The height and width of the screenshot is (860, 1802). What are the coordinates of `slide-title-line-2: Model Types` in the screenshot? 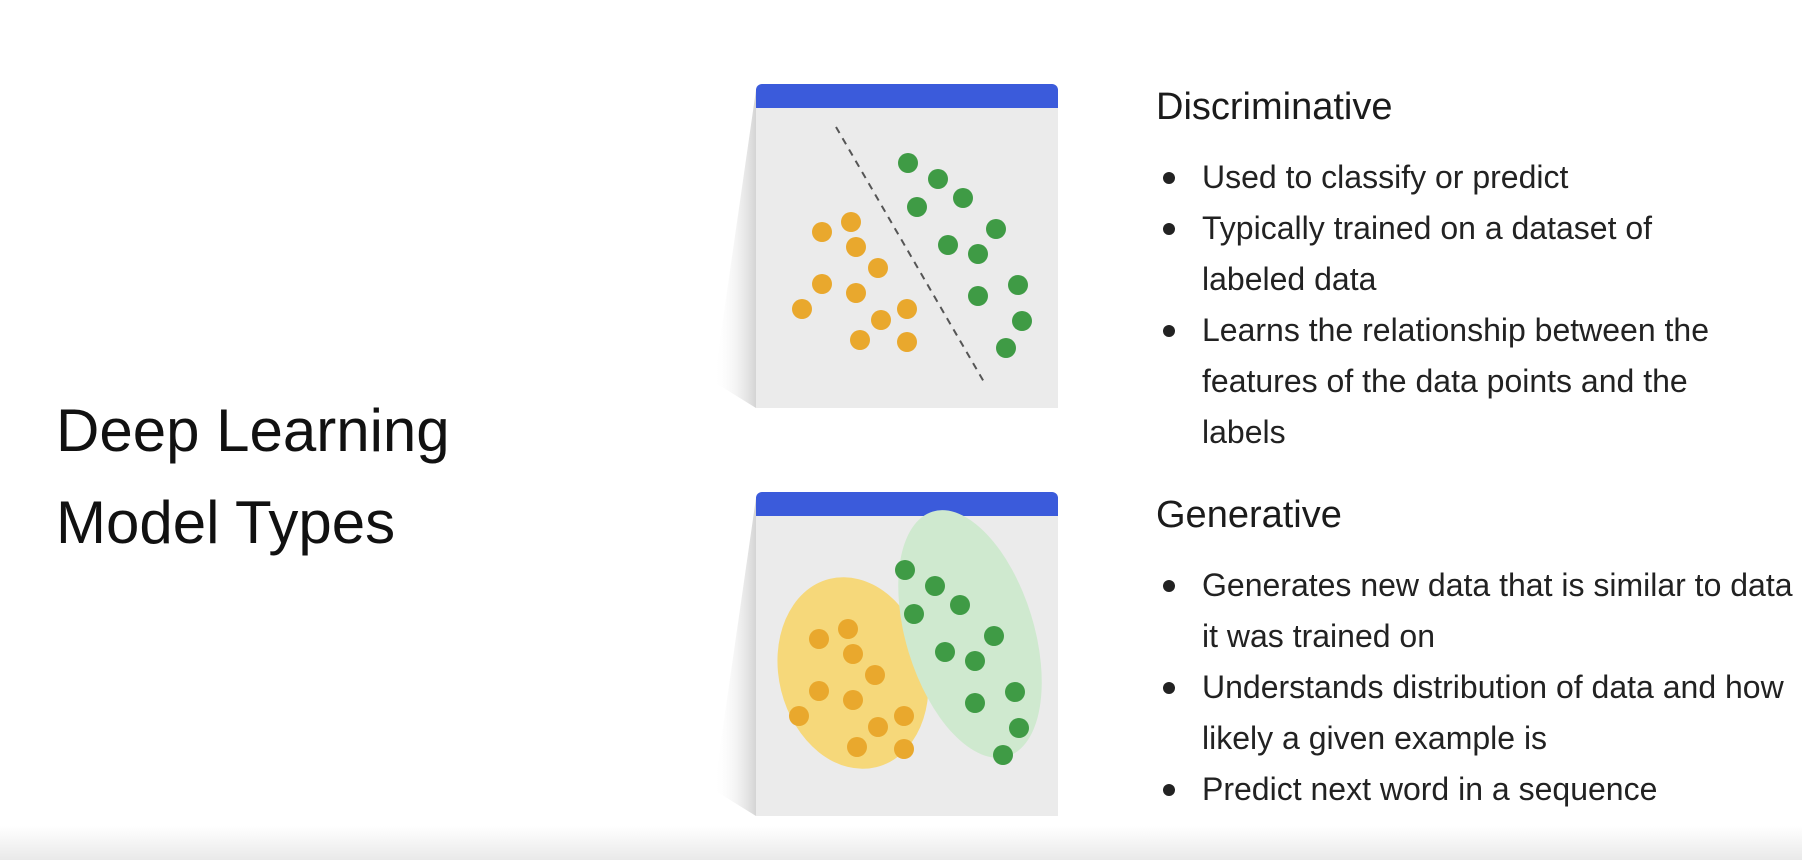 It's located at (226, 522).